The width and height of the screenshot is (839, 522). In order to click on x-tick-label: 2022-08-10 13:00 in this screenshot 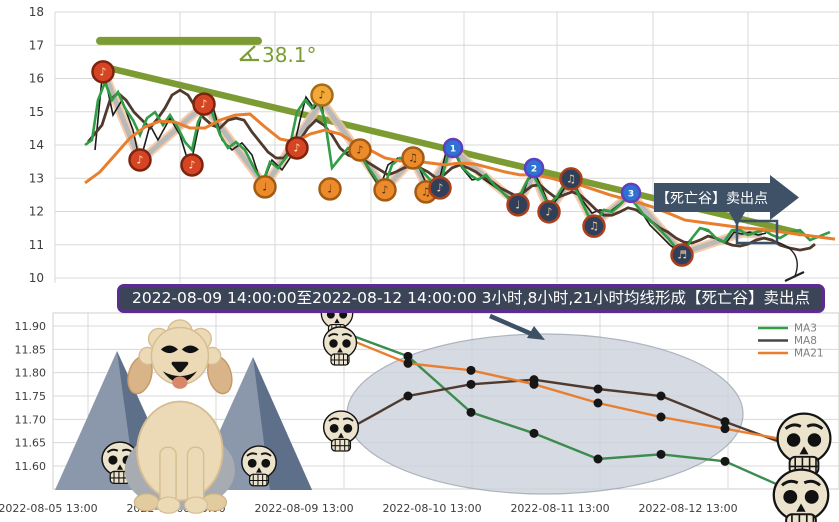, I will do `click(431, 508)`.